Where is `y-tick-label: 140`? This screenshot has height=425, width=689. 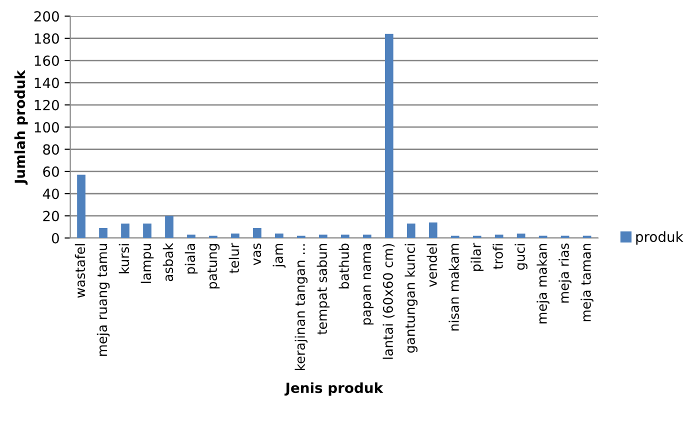 y-tick-label: 140 is located at coordinates (46, 83).